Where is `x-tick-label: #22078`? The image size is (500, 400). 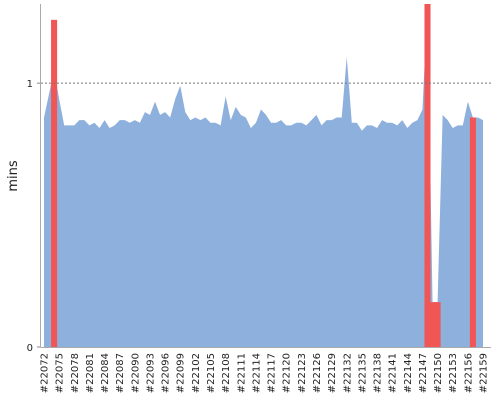
x-tick-label: #22078 is located at coordinates (75, 373).